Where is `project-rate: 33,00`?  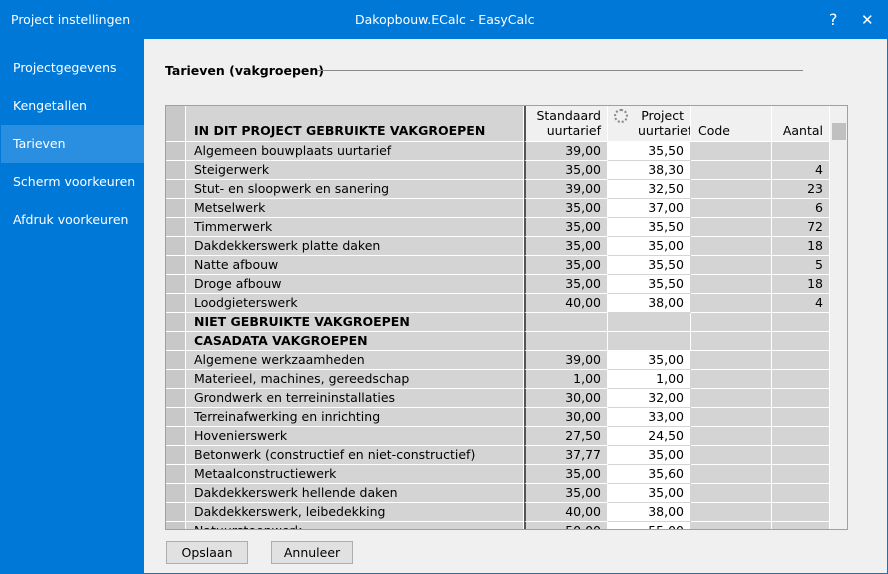
project-rate: 33,00 is located at coordinates (649, 417).